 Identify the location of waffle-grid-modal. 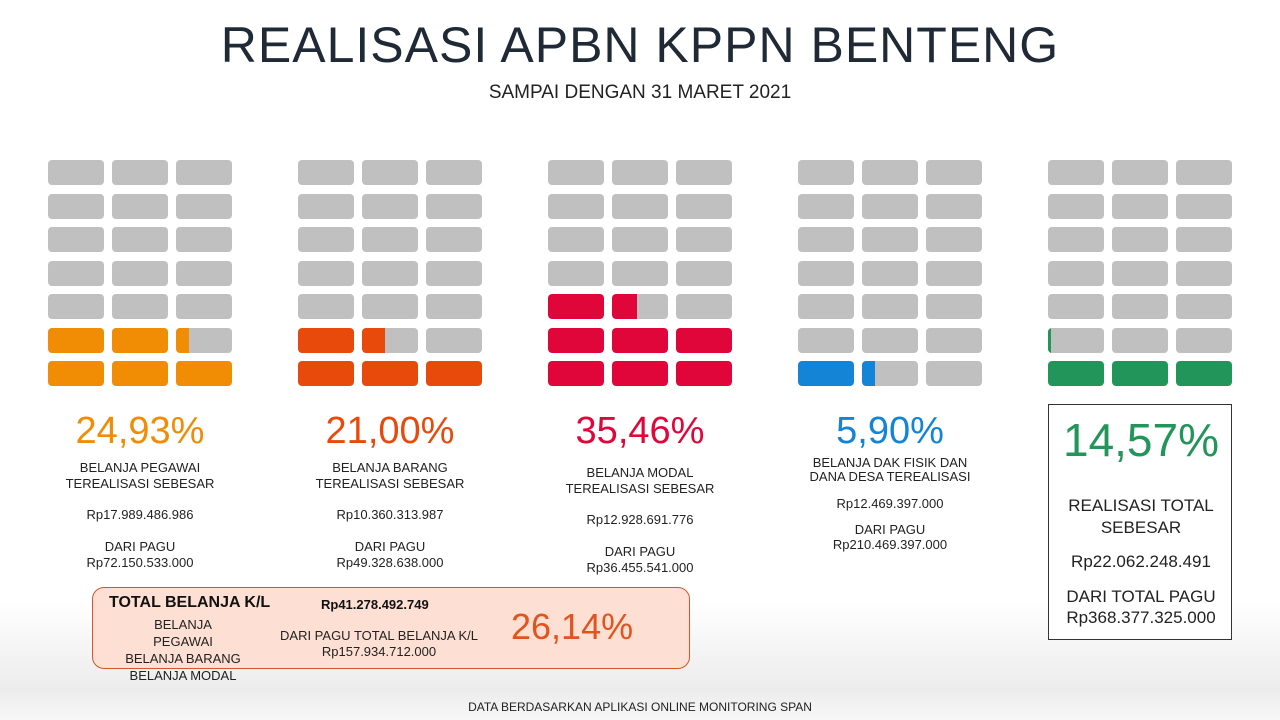
(640, 273).